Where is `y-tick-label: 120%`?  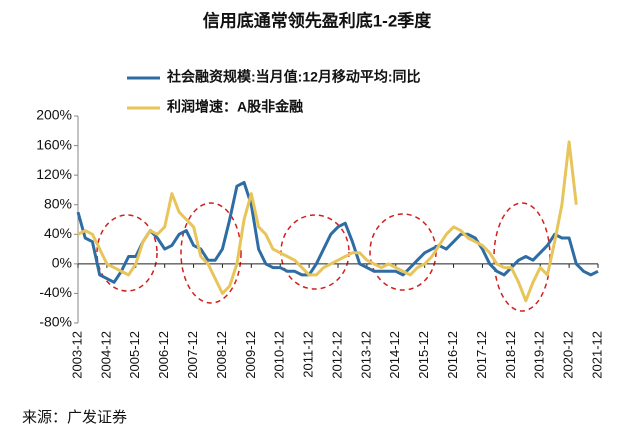 y-tick-label: 120% is located at coordinates (54, 174).